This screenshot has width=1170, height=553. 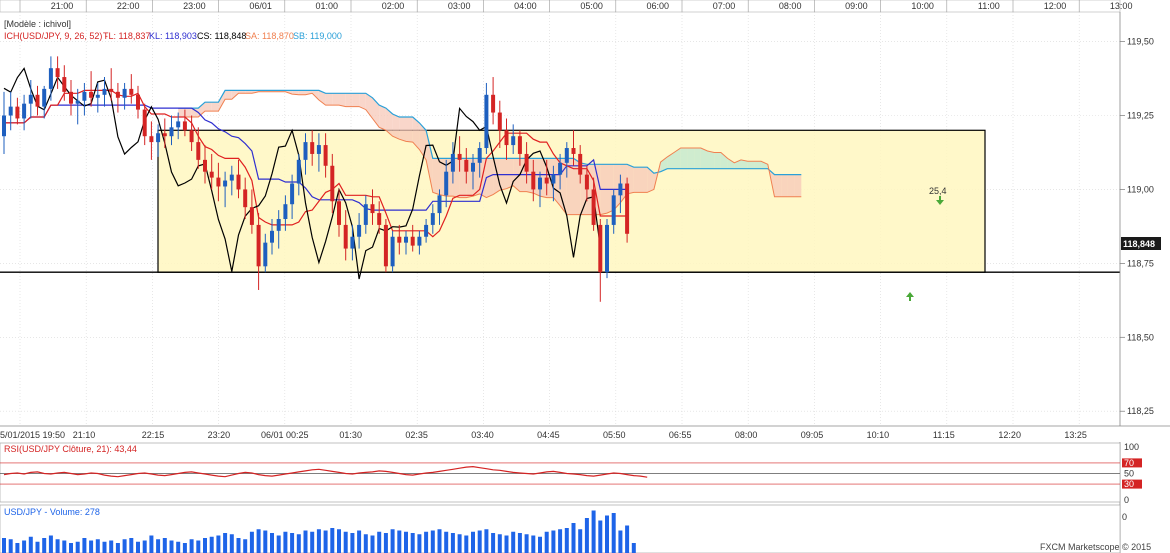 What do you see at coordinates (260, 6) in the screenshot?
I see `time-tick-label: 06/01` at bounding box center [260, 6].